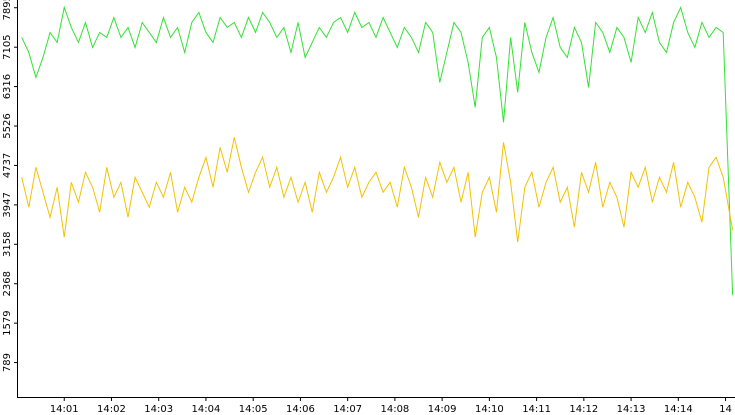 This screenshot has width=735, height=415. Describe the element at coordinates (7, 86) in the screenshot. I see `y-tick-label: 6316` at that location.